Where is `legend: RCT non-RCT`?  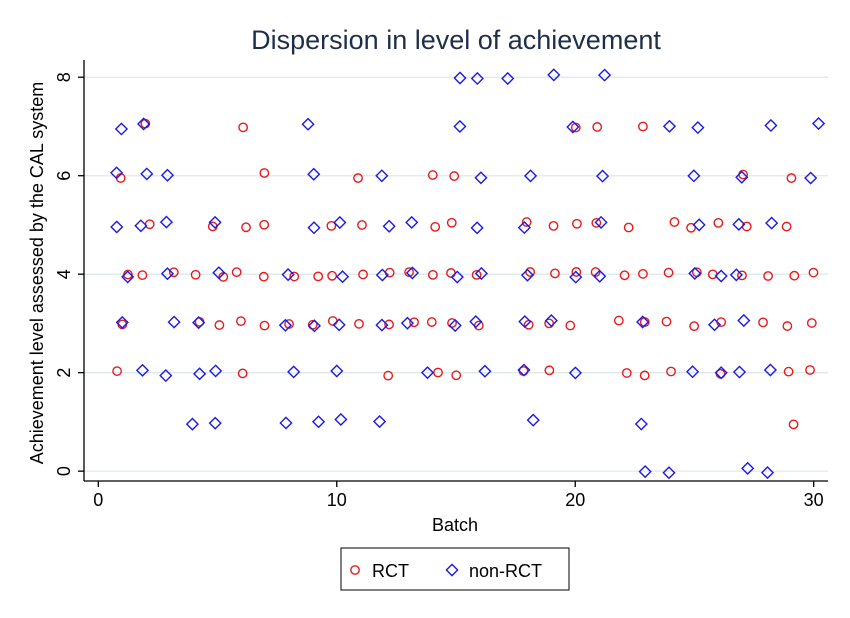 legend: RCT non-RCT is located at coordinates (455, 569).